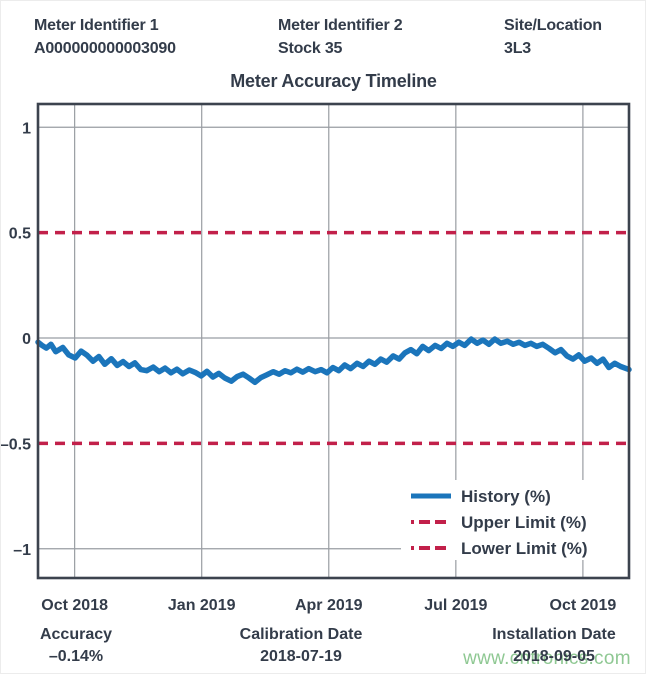 Image resolution: width=646 pixels, height=674 pixels. What do you see at coordinates (22, 550) in the screenshot?
I see `y-tick-label: –1` at bounding box center [22, 550].